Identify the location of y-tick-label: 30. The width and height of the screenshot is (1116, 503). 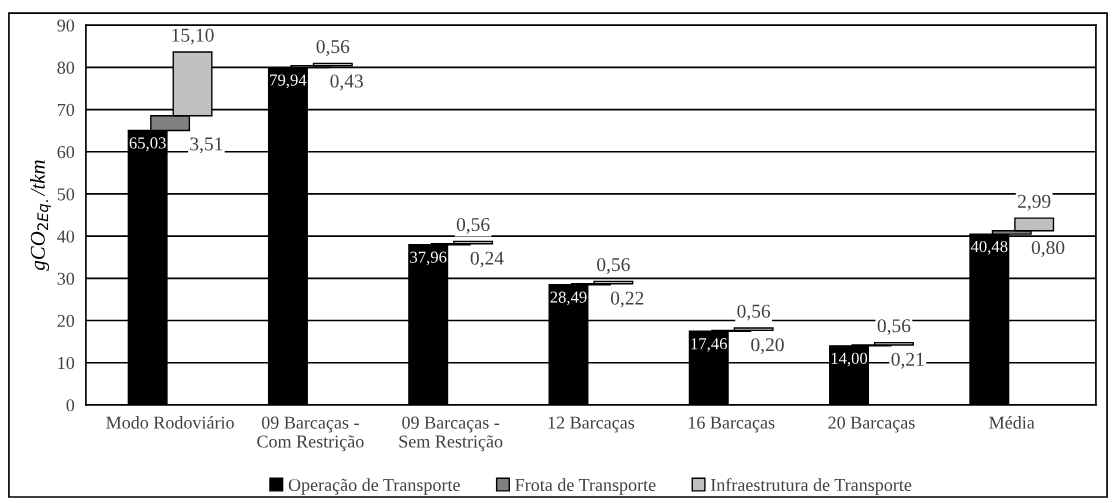
(66, 278).